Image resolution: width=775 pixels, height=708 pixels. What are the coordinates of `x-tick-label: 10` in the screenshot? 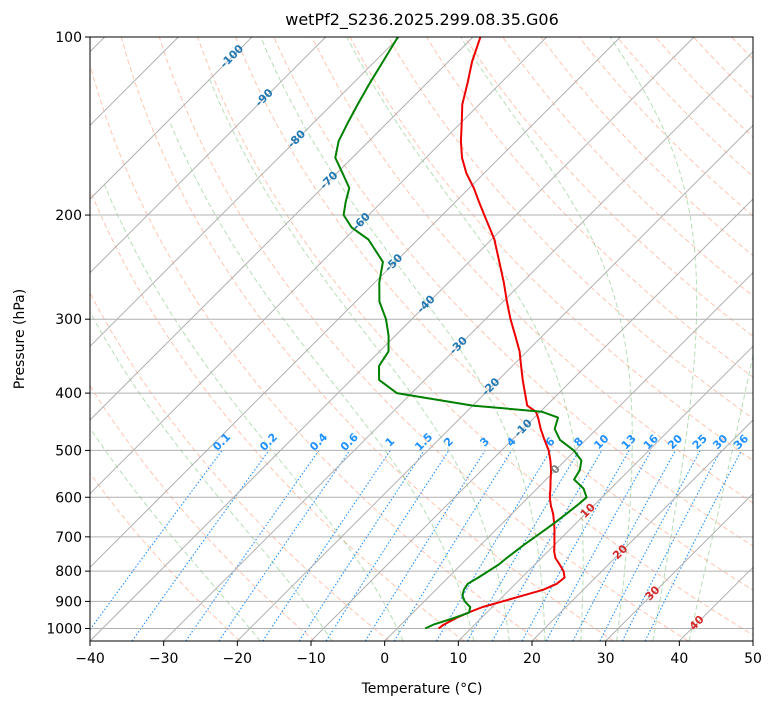 It's located at (458, 659).